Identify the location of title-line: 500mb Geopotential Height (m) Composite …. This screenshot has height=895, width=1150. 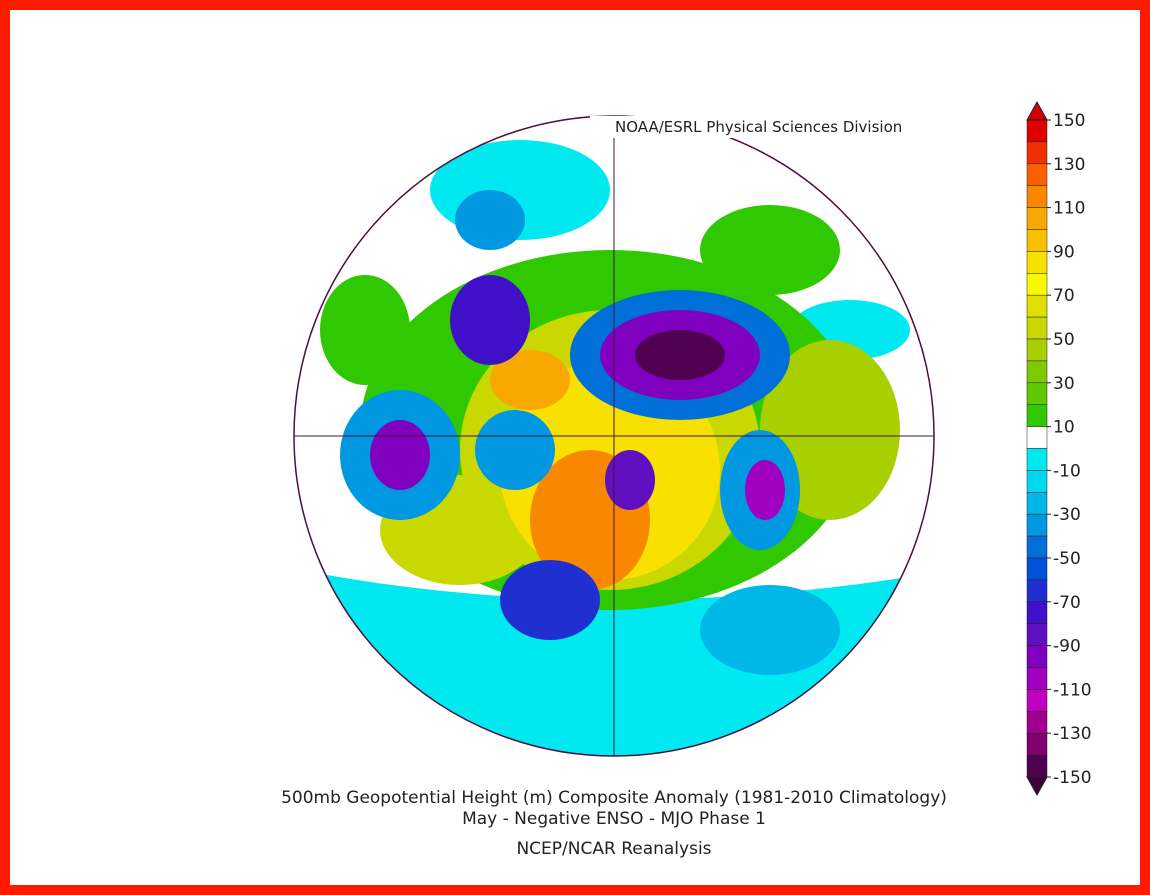
(614, 798).